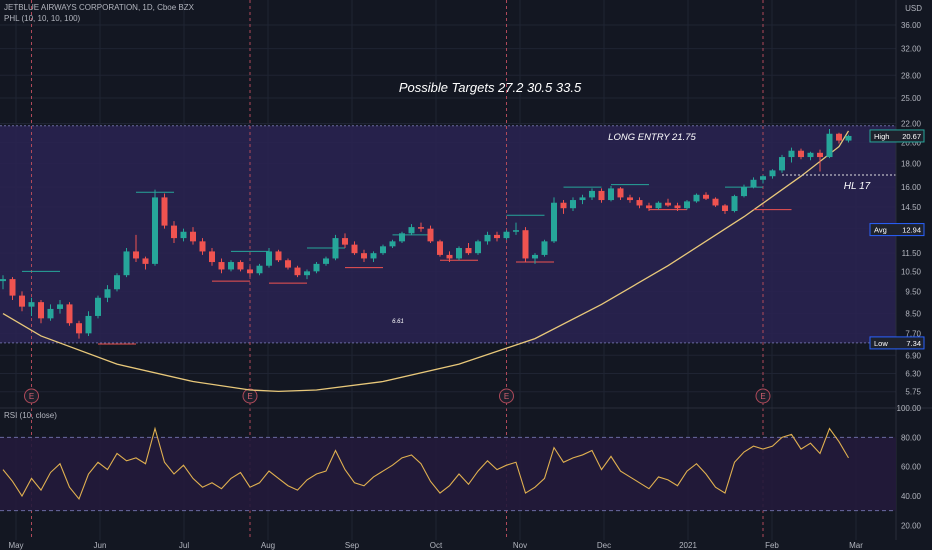 The height and width of the screenshot is (550, 932). What do you see at coordinates (913, 8) in the screenshot?
I see `currency-label: USD` at bounding box center [913, 8].